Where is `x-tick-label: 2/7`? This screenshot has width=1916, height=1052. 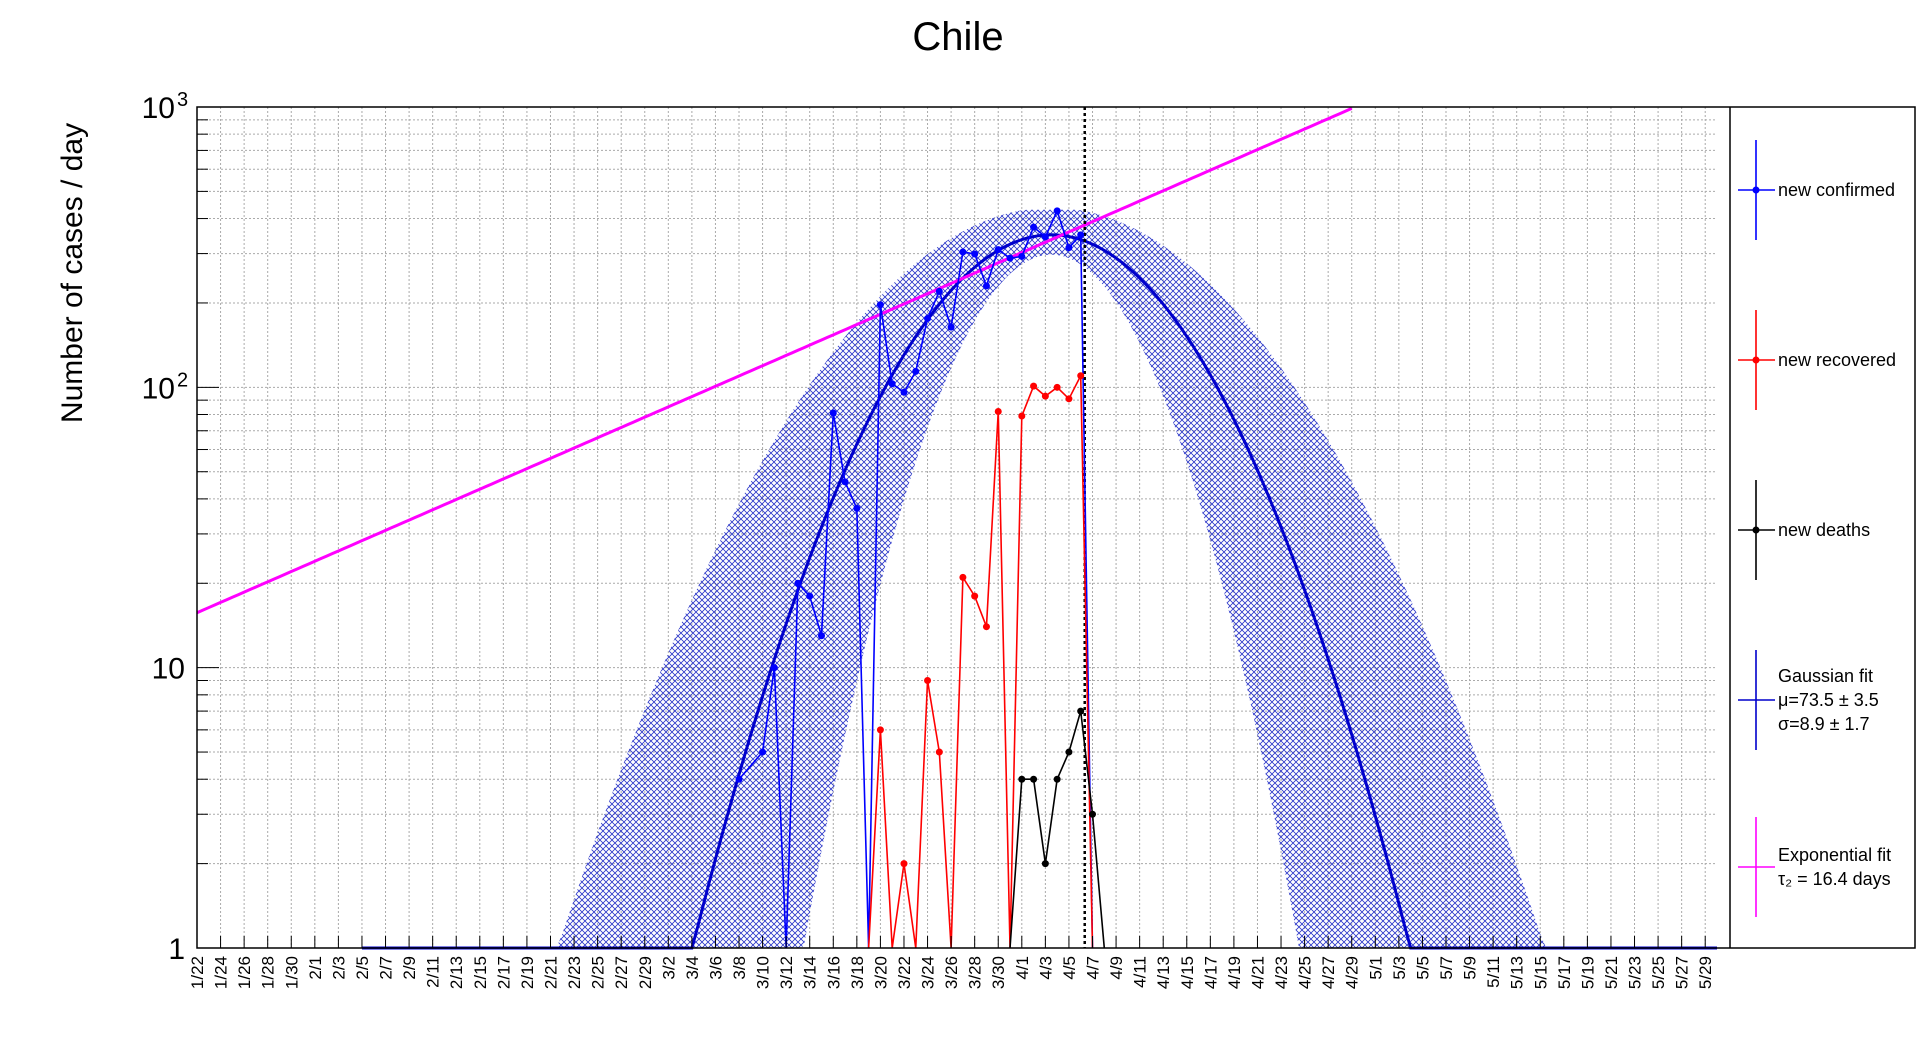 x-tick-label: 2/7 is located at coordinates (386, 968).